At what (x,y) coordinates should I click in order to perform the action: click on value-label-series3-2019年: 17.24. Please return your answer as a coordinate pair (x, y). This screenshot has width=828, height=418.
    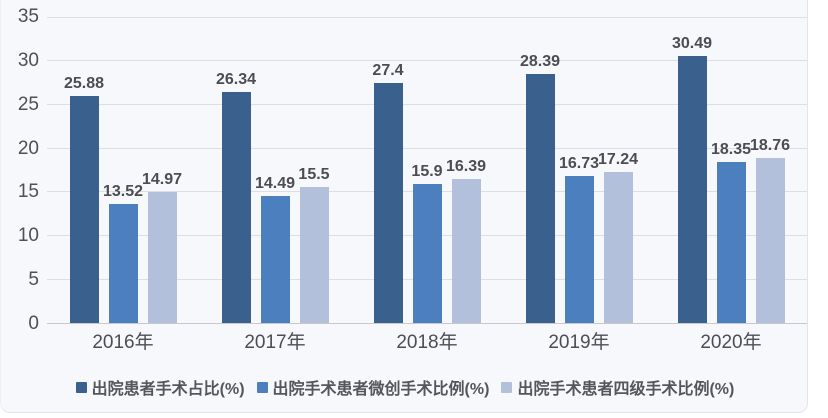
    Looking at the image, I should click on (618, 159).